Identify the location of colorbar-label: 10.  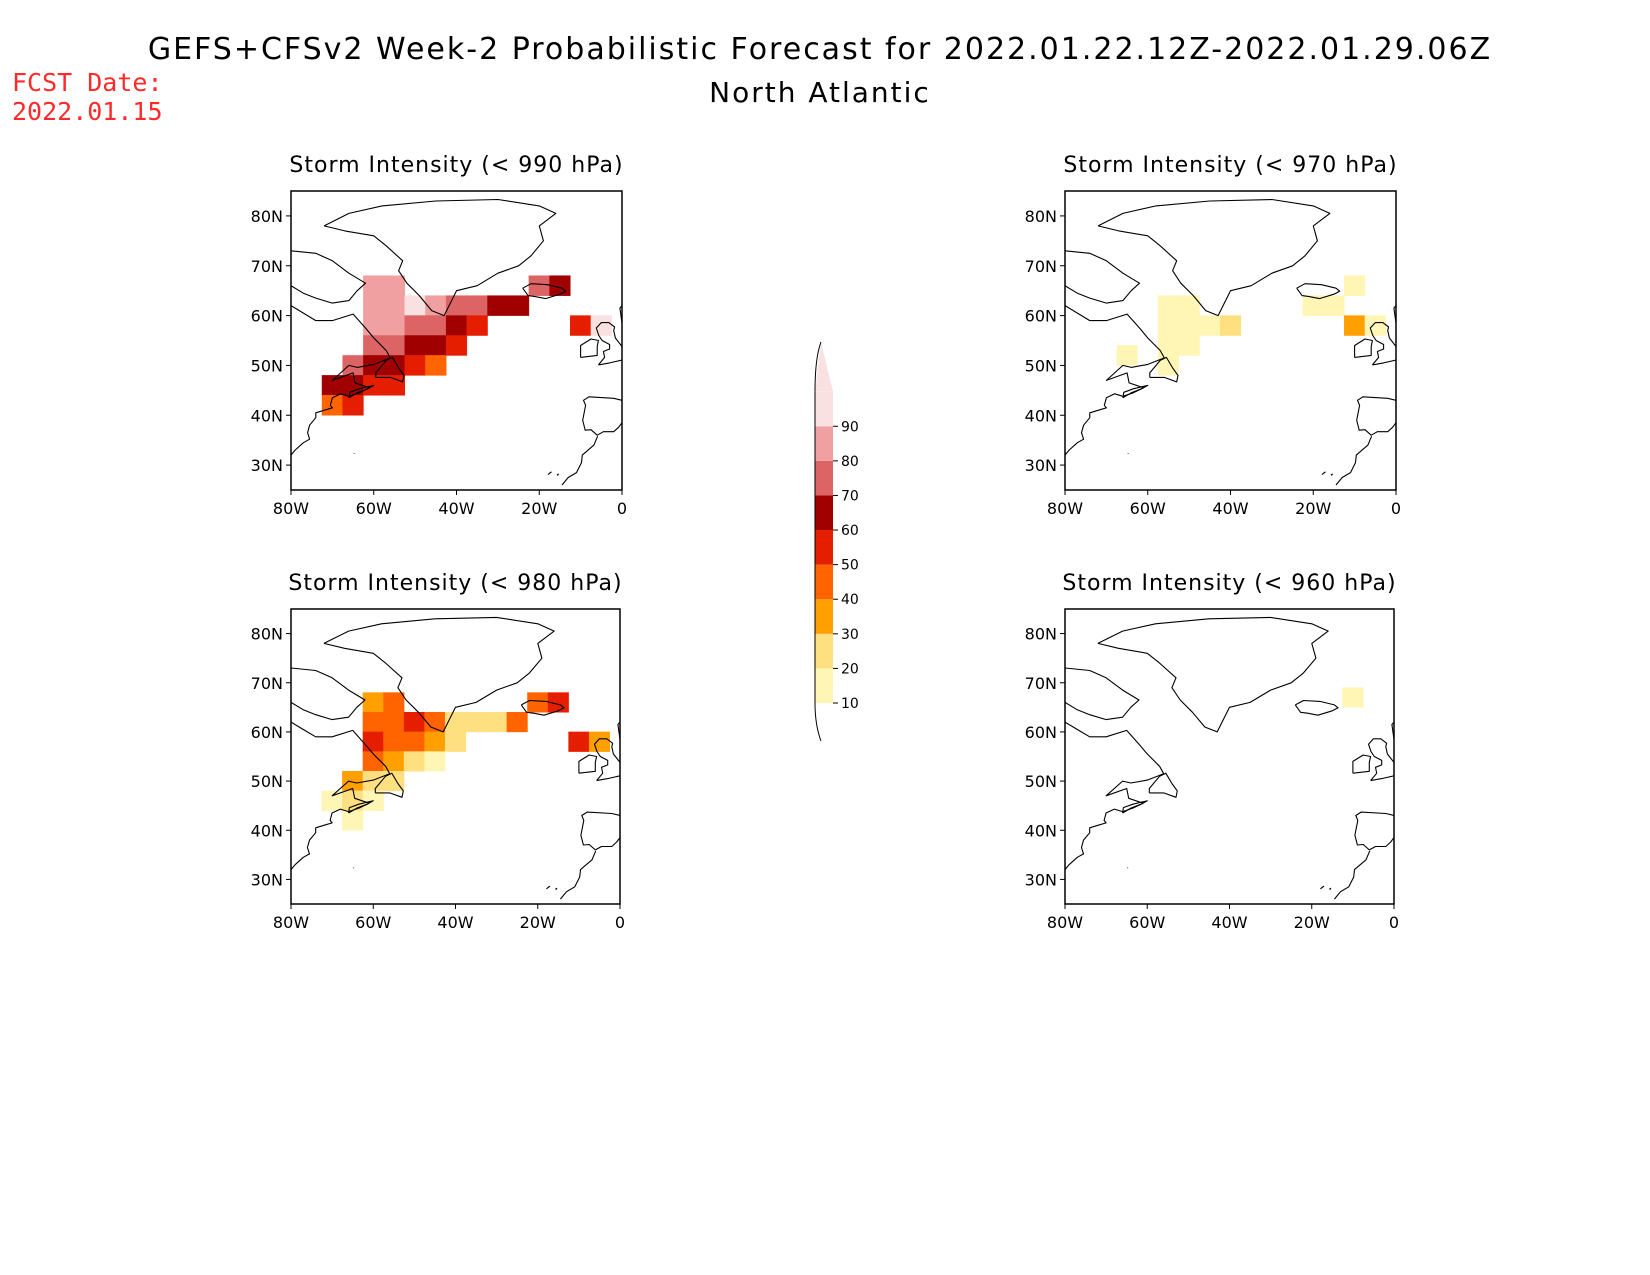
(850, 704).